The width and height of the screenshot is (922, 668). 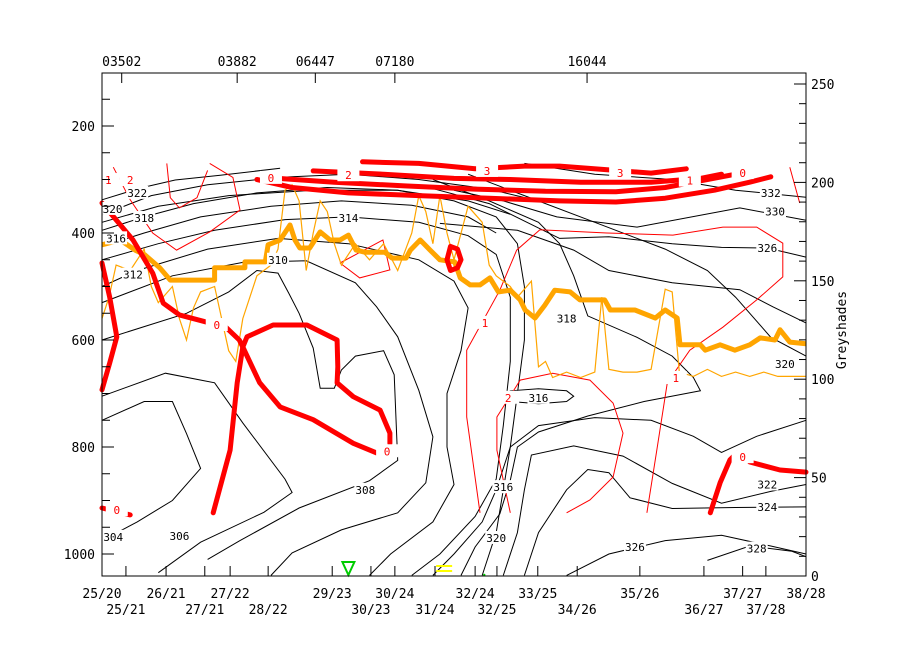 I want to click on theta-contour-label: 306, so click(x=180, y=536).